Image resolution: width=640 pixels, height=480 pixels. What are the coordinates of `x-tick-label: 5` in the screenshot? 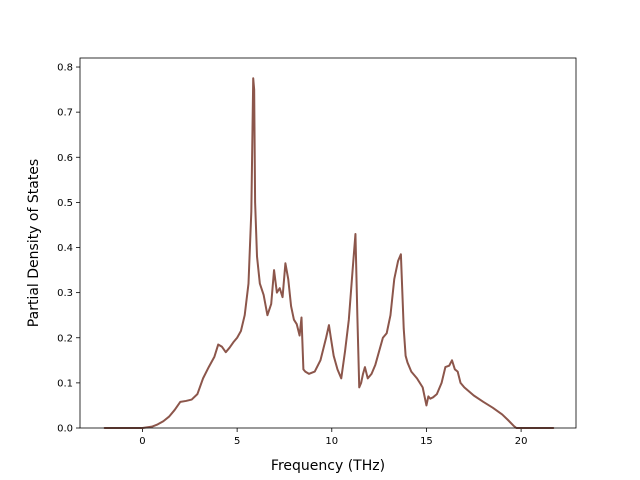 It's located at (237, 441).